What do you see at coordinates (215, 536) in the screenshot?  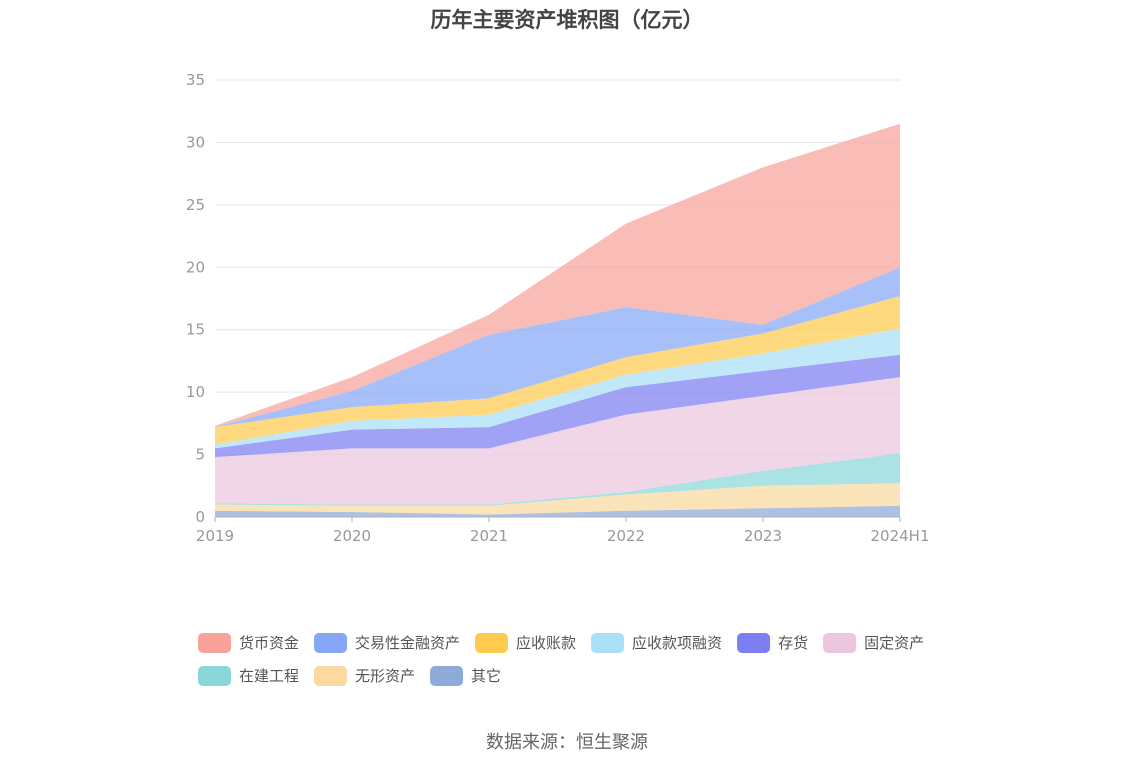 I see `x-tick-label: 2019` at bounding box center [215, 536].